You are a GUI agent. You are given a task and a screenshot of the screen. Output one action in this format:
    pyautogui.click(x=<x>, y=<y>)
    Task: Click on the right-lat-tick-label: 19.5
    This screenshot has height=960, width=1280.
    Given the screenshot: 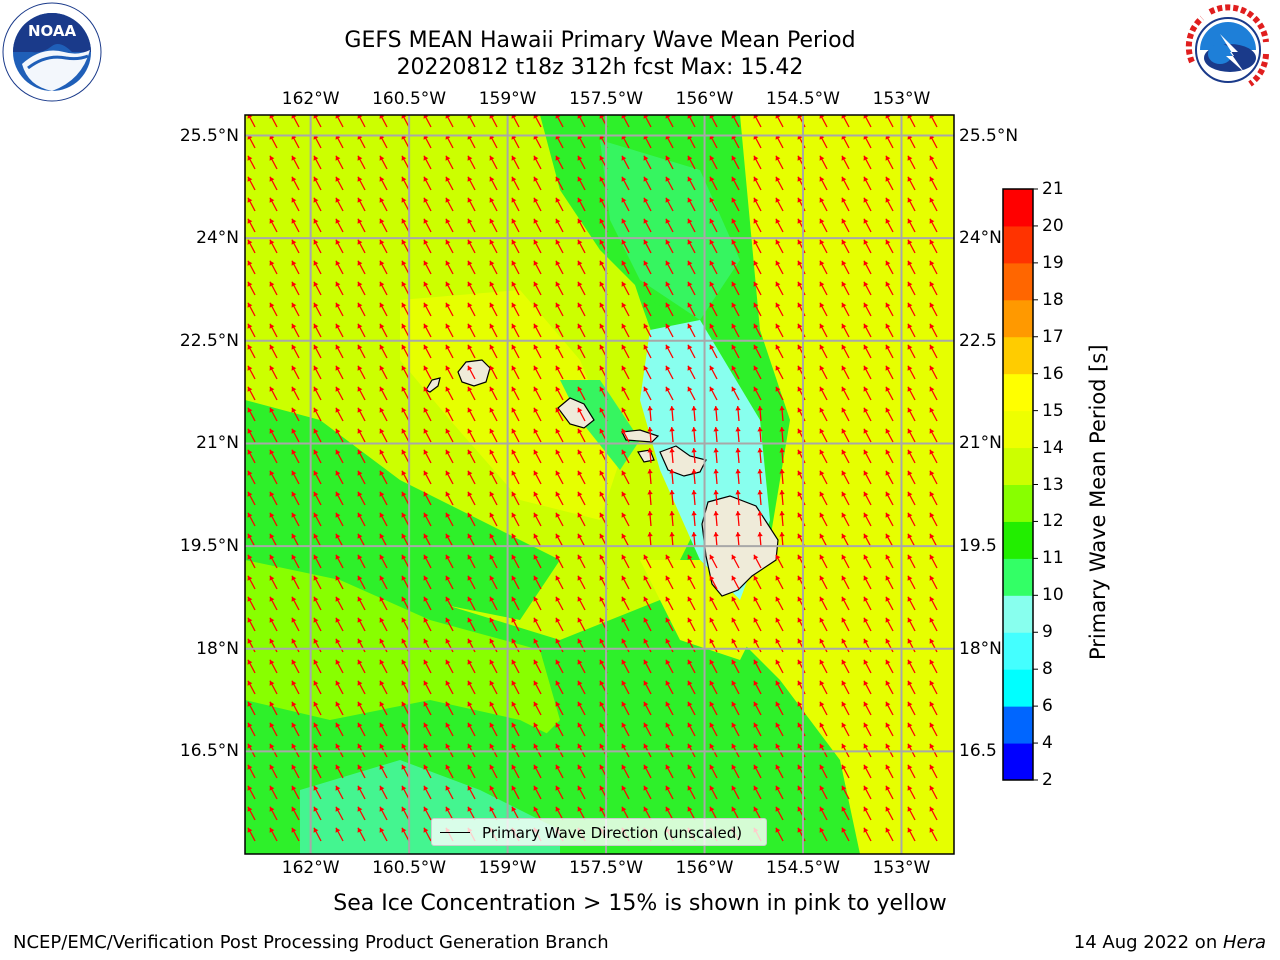 What is the action you would take?
    pyautogui.click(x=978, y=546)
    